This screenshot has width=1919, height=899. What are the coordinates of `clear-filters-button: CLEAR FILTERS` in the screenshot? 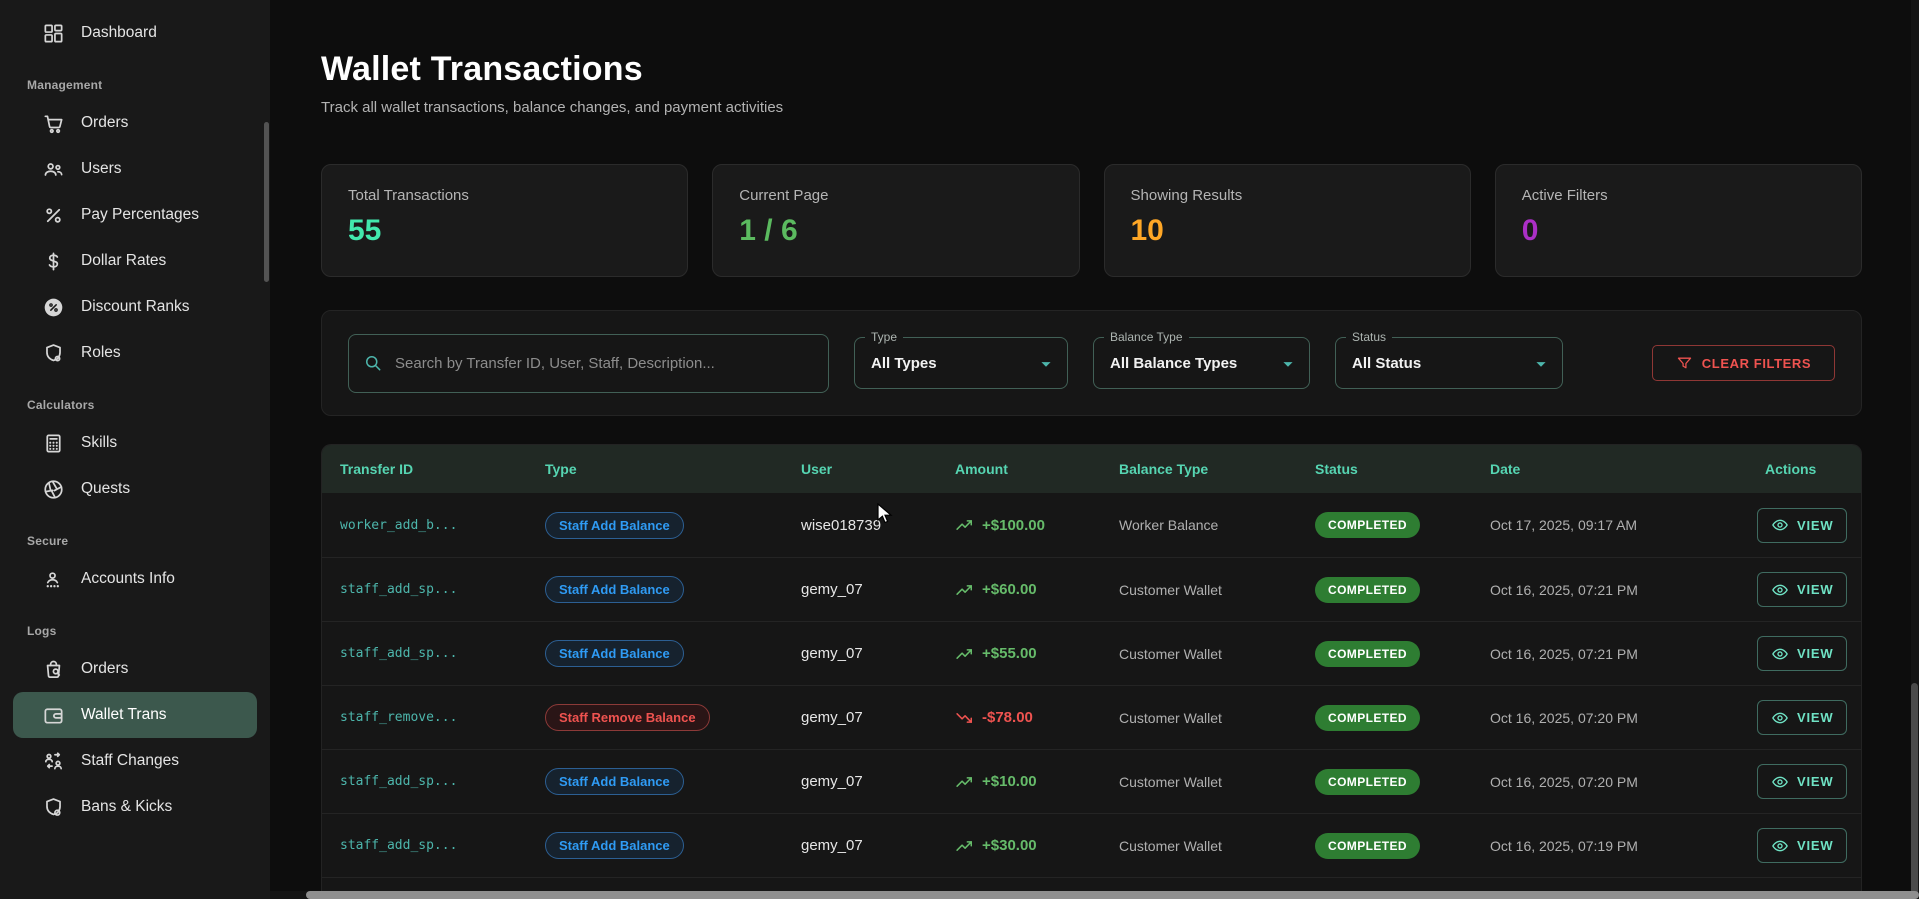 It's located at (1743, 363).